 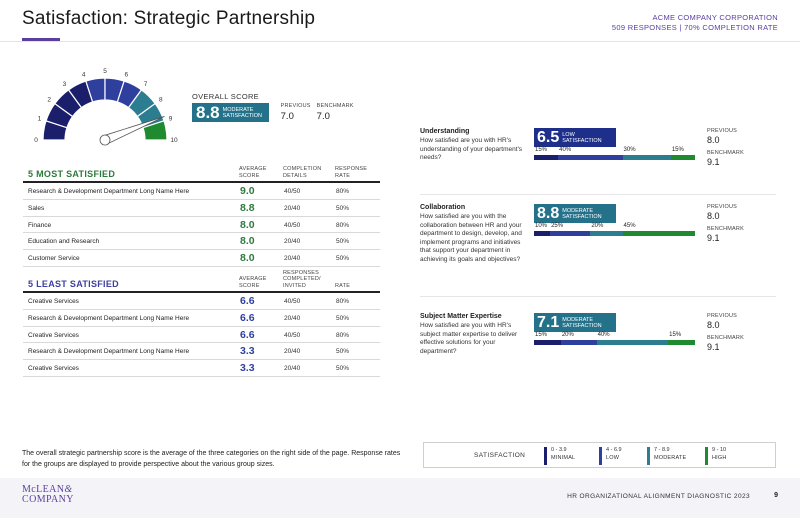 I want to click on distribution-labels: 15% 20% 40% 15%, so click(x=614, y=336).